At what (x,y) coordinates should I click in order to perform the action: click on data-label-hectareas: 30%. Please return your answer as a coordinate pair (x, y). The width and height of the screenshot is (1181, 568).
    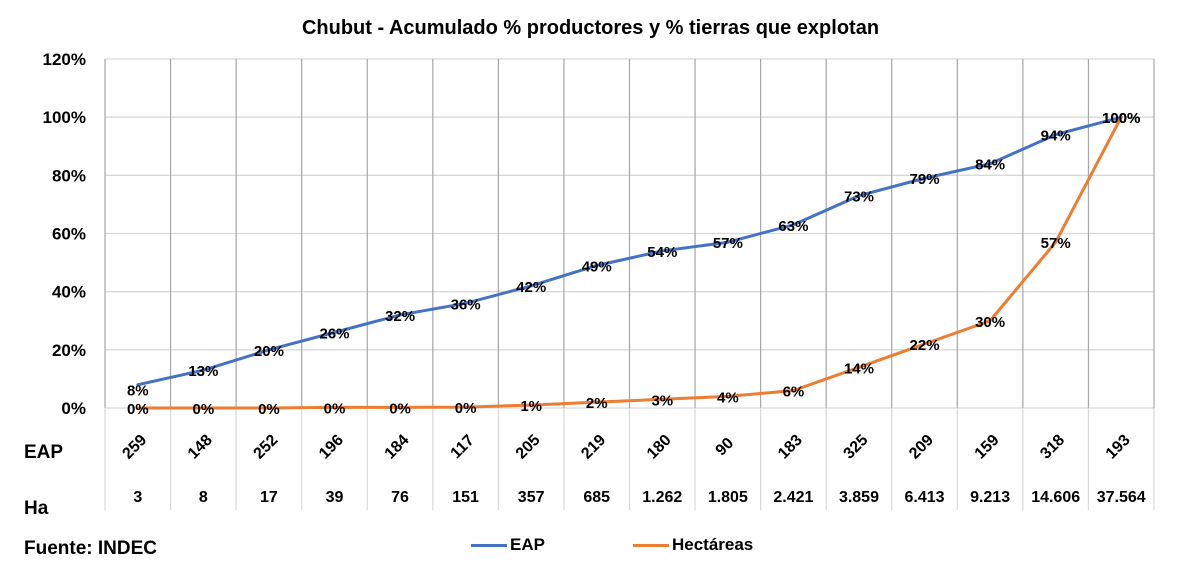
    Looking at the image, I should click on (990, 322).